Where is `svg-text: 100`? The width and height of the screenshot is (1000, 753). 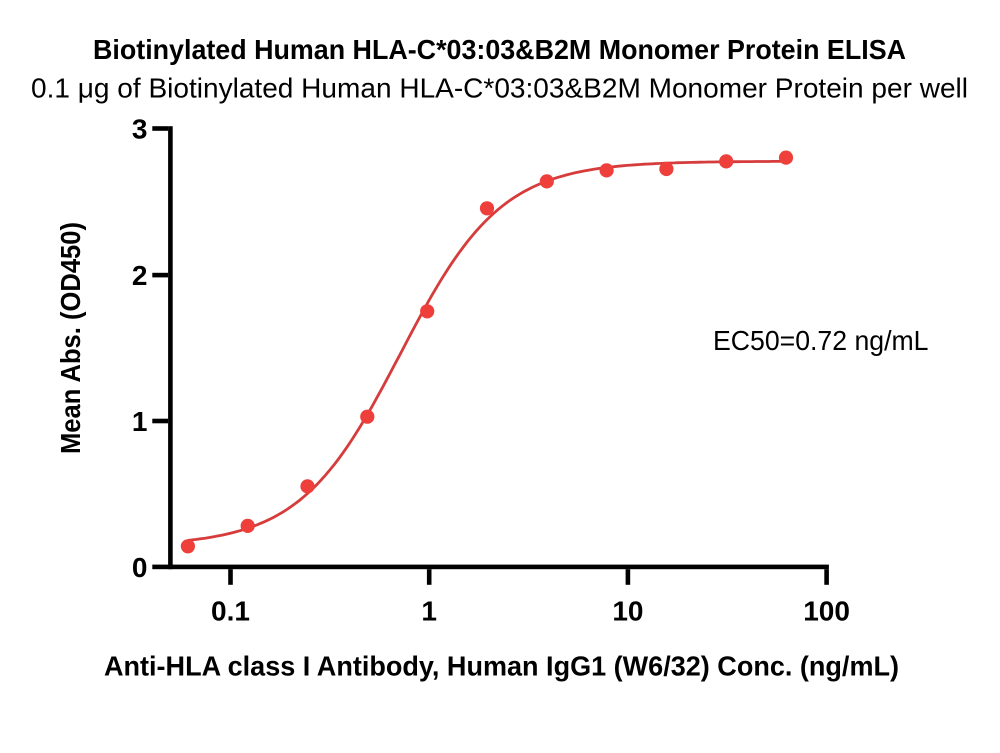
svg-text: 100 is located at coordinates (826, 610).